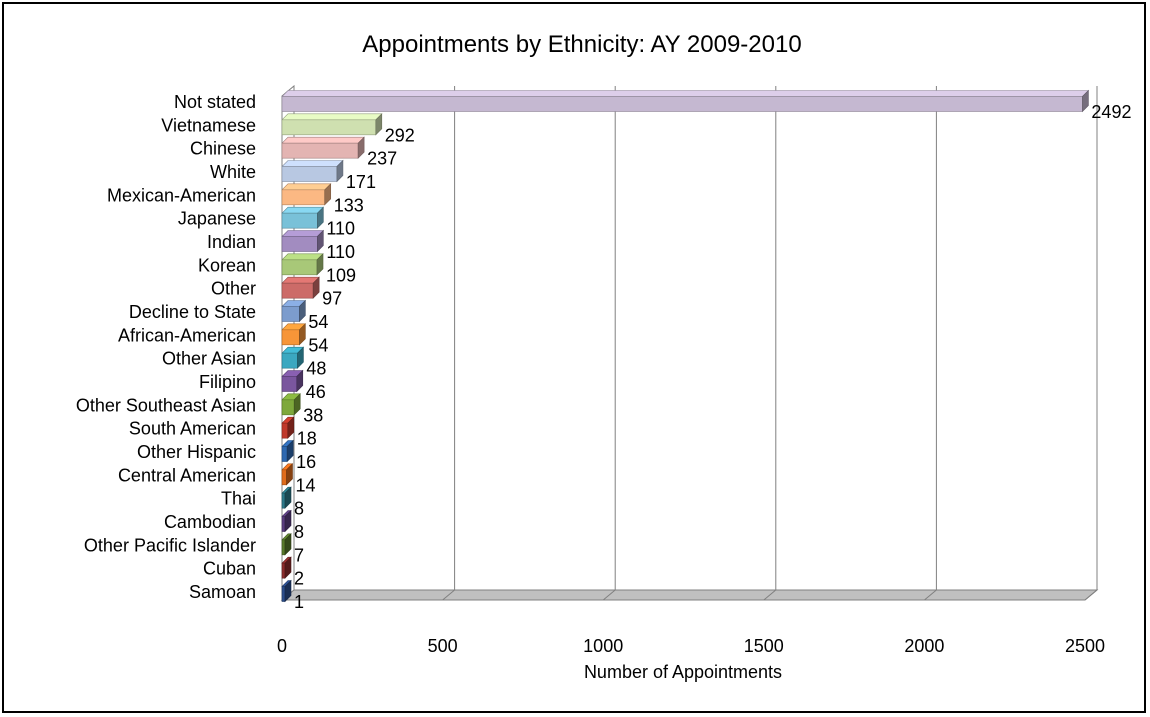 Image resolution: width=1150 pixels, height=717 pixels. I want to click on category-label: Other Asian, so click(209, 359).